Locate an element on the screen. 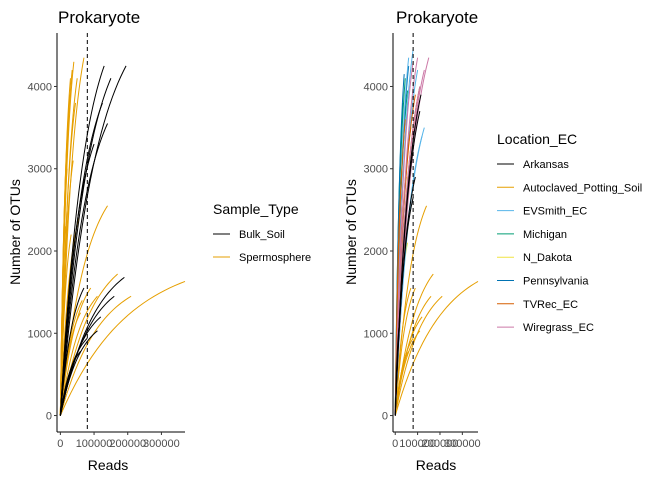 Image resolution: width=672 pixels, height=480 pixels. curve-arkansas is located at coordinates (408, 255).